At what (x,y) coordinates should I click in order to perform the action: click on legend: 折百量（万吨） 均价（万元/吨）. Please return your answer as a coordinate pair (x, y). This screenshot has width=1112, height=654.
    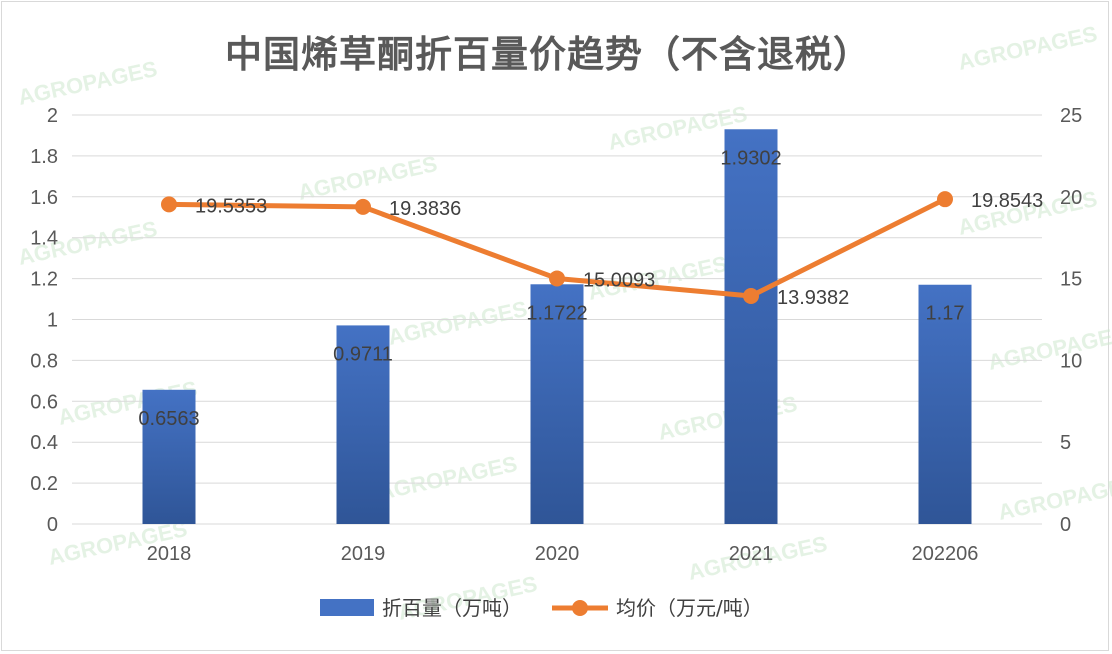
    Looking at the image, I should click on (541, 608).